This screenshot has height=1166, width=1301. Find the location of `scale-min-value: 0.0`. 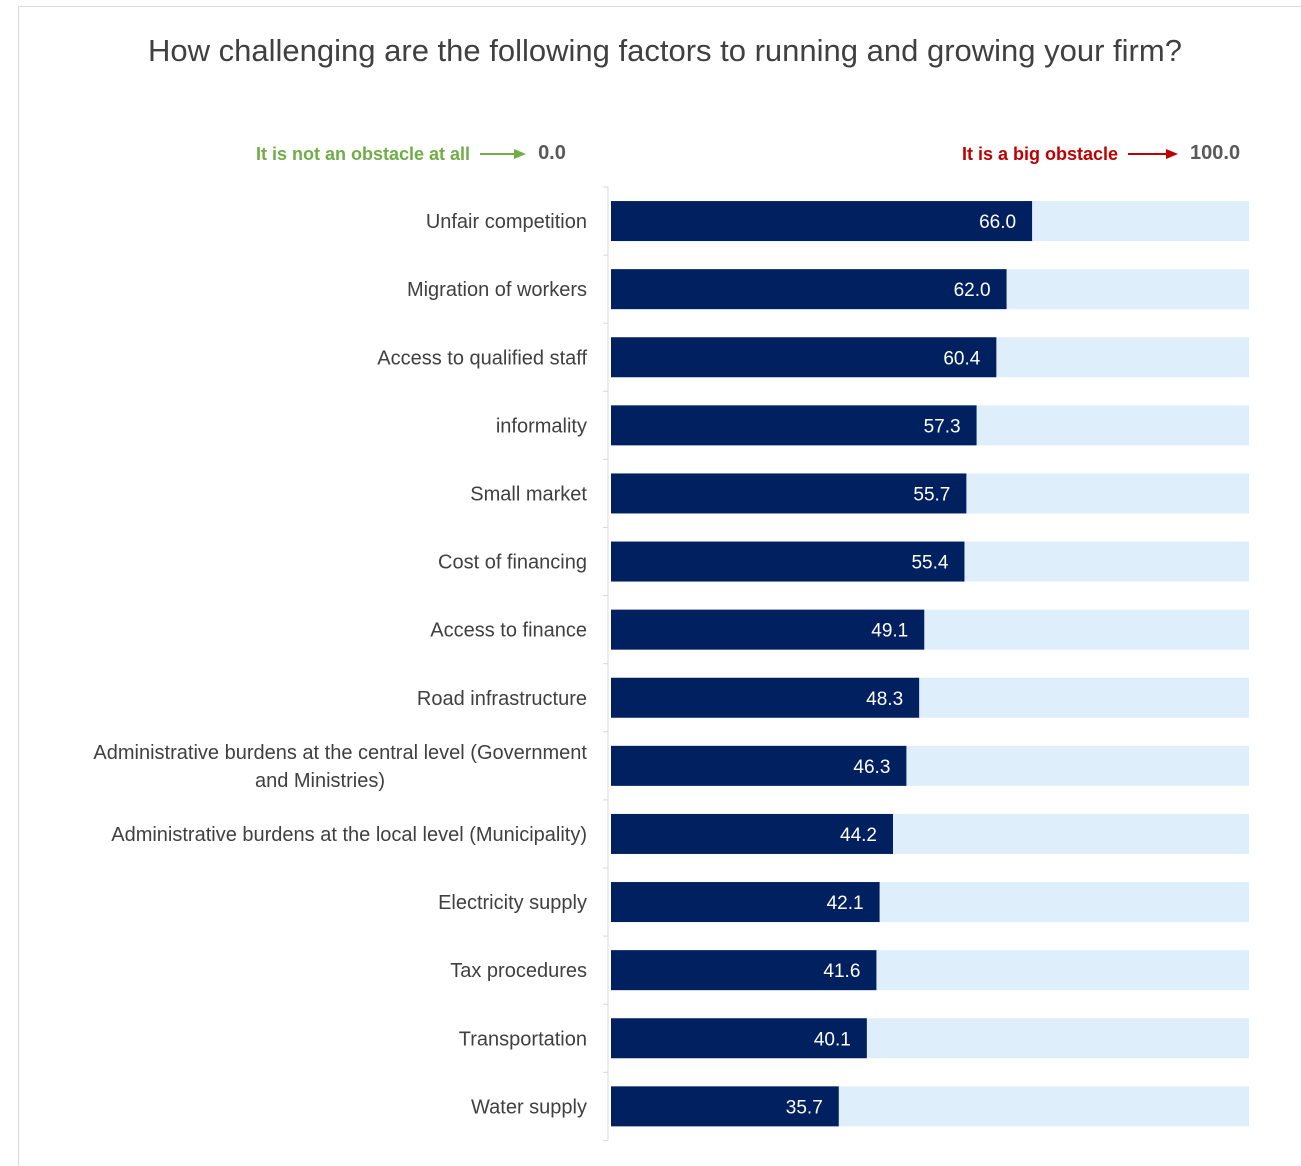

scale-min-value: 0.0 is located at coordinates (552, 153).